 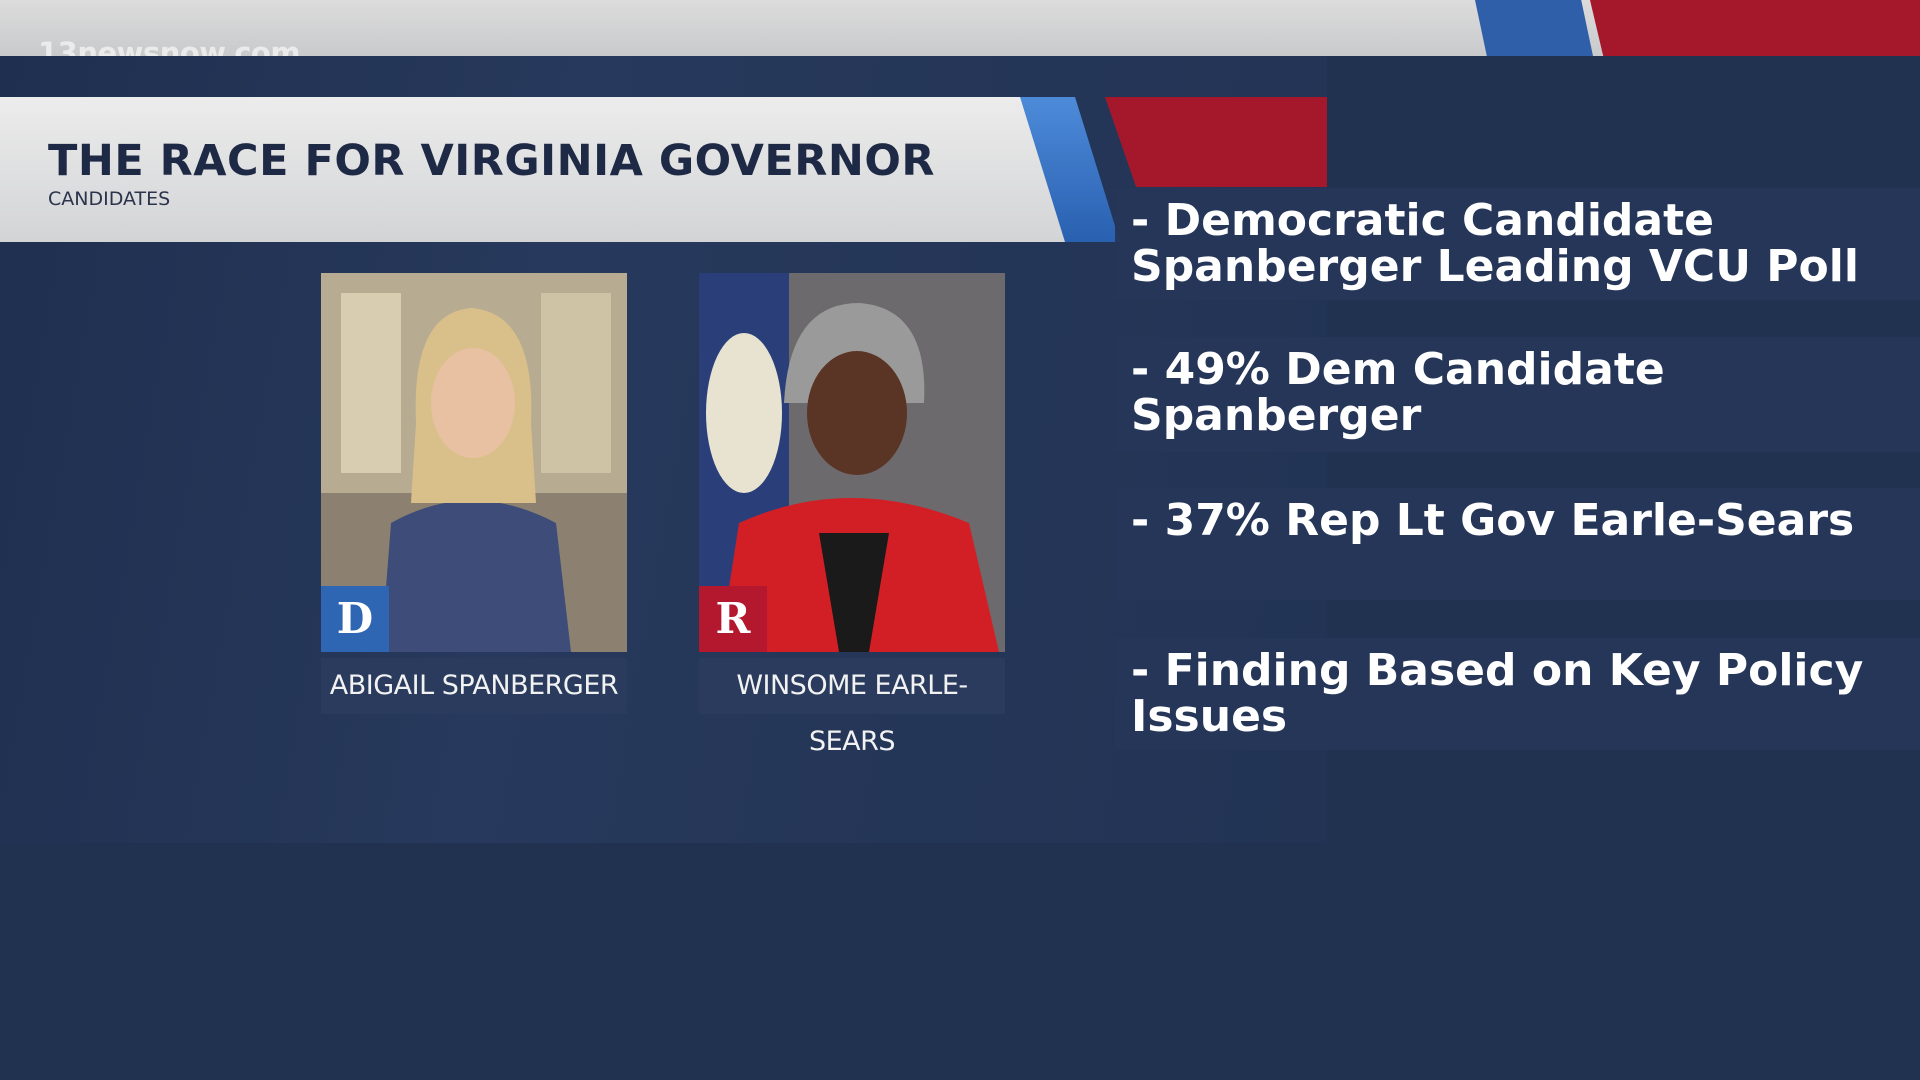 What do you see at coordinates (109, 199) in the screenshot?
I see `subtitle: CANDIDATES` at bounding box center [109, 199].